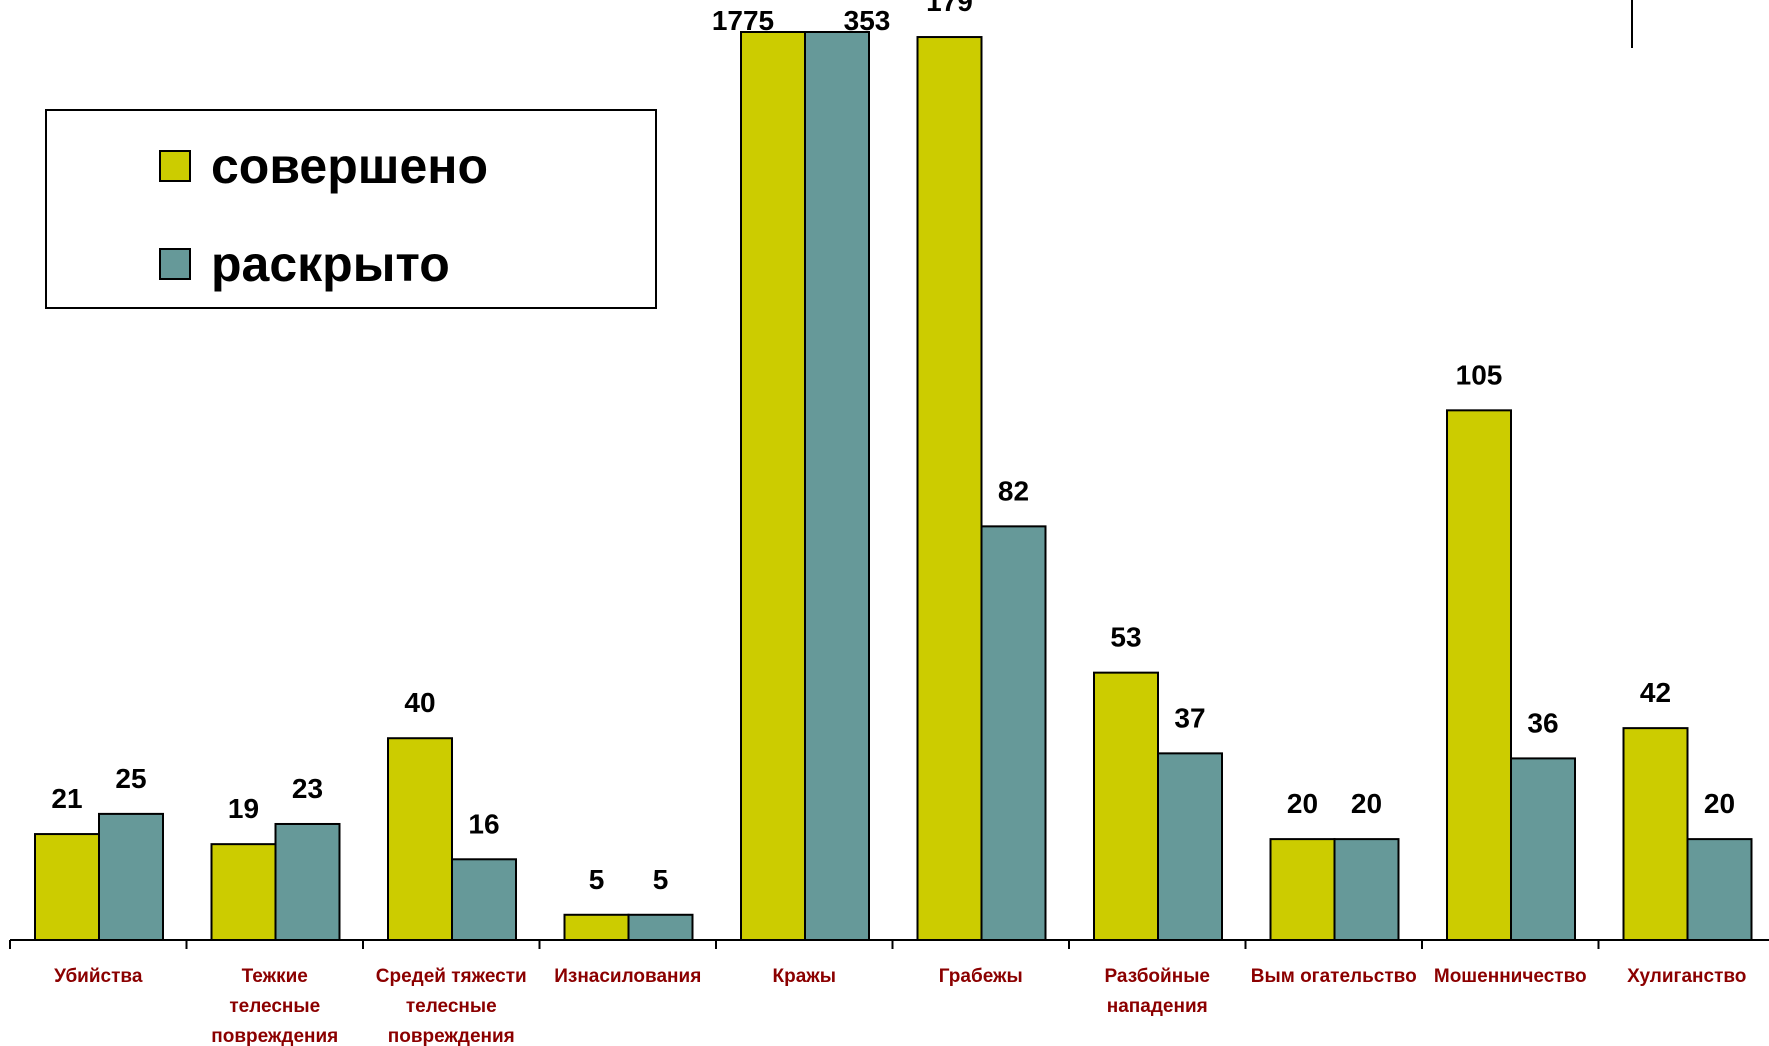 Image resolution: width=1769 pixels, height=1046 pixels. What do you see at coordinates (1125, 637) in the screenshot?
I see `data-label: 53` at bounding box center [1125, 637].